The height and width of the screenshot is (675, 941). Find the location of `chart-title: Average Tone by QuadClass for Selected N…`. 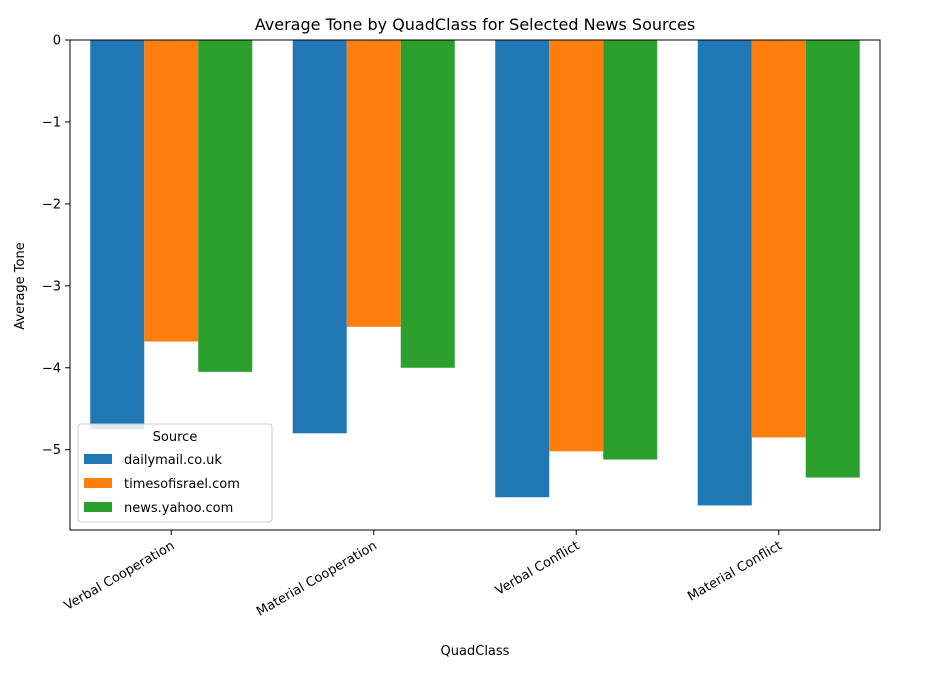

chart-title: Average Tone by QuadClass for Selected N… is located at coordinates (475, 24).